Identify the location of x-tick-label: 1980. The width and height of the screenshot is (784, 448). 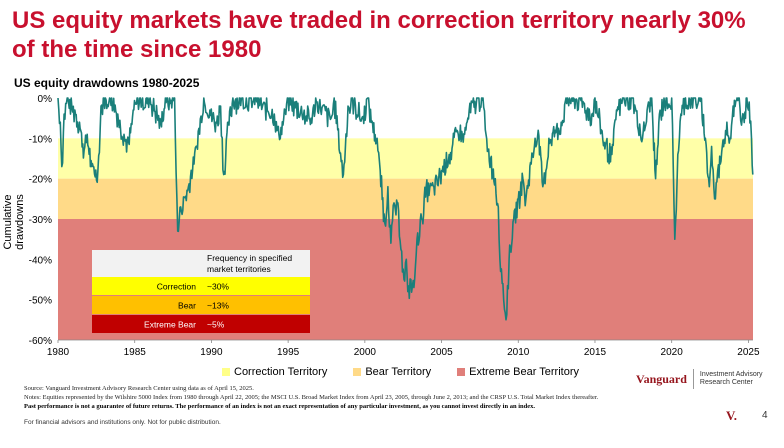
(58, 352).